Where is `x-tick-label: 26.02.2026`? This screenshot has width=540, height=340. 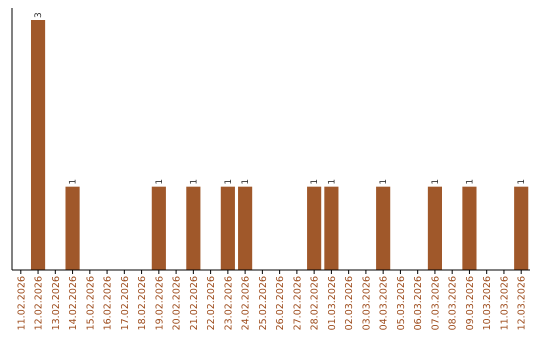 x-tick-label: 26.02.2026 is located at coordinates (280, 303).